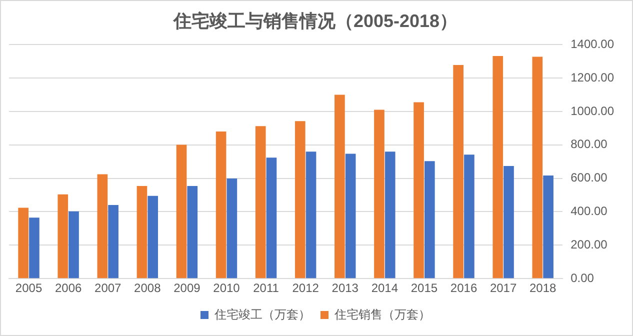 This screenshot has height=336, width=633. I want to click on x-tick-label: 2005, so click(28, 288).